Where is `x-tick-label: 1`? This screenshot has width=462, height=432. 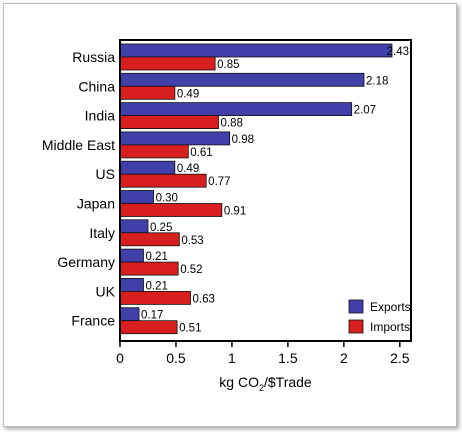 x-tick-label: 1 is located at coordinates (232, 358).